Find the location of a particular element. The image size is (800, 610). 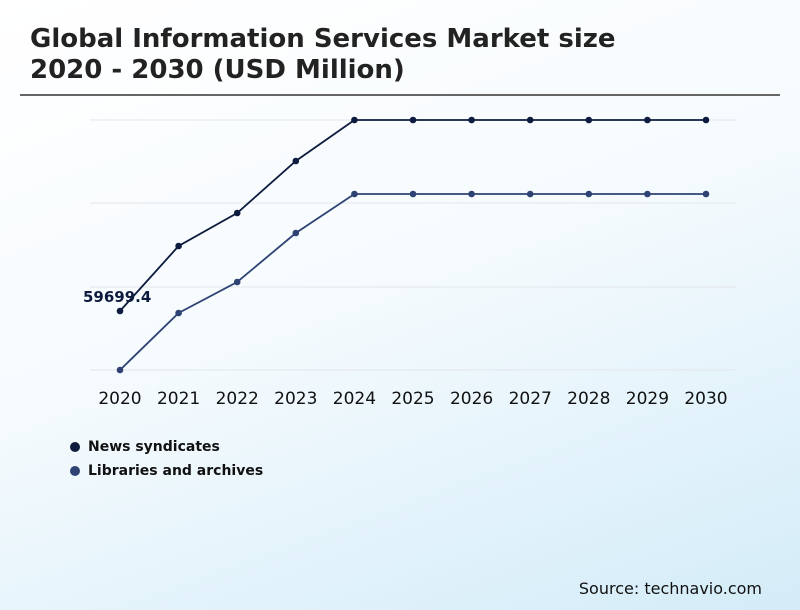

x-tick-label: 2026 is located at coordinates (471, 399).